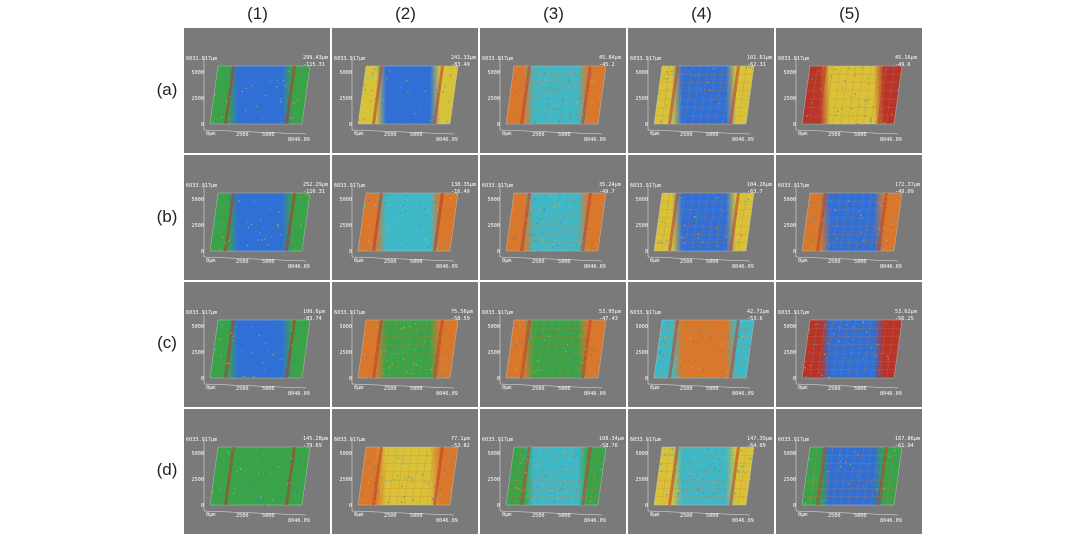  Describe the element at coordinates (257, 13) in the screenshot. I see `column-label: (1)` at that location.